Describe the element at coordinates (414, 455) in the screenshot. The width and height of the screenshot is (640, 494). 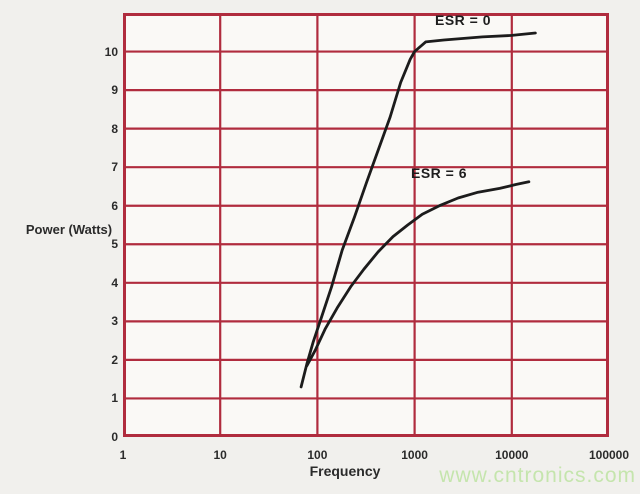
I see `x-tick-label: 1000` at that location.